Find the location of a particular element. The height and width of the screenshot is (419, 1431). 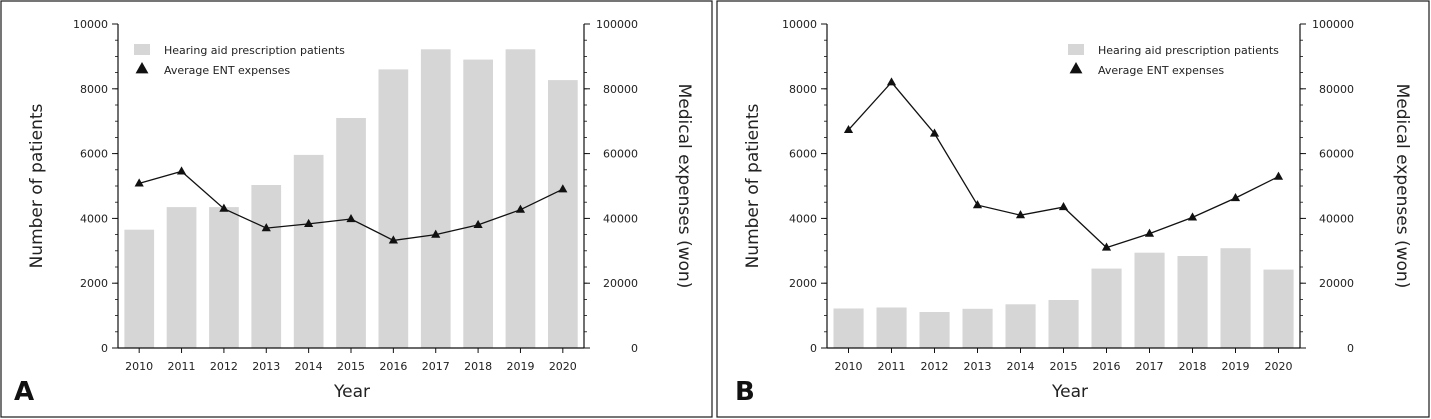

panel-b-line-series is located at coordinates (1063, 164).